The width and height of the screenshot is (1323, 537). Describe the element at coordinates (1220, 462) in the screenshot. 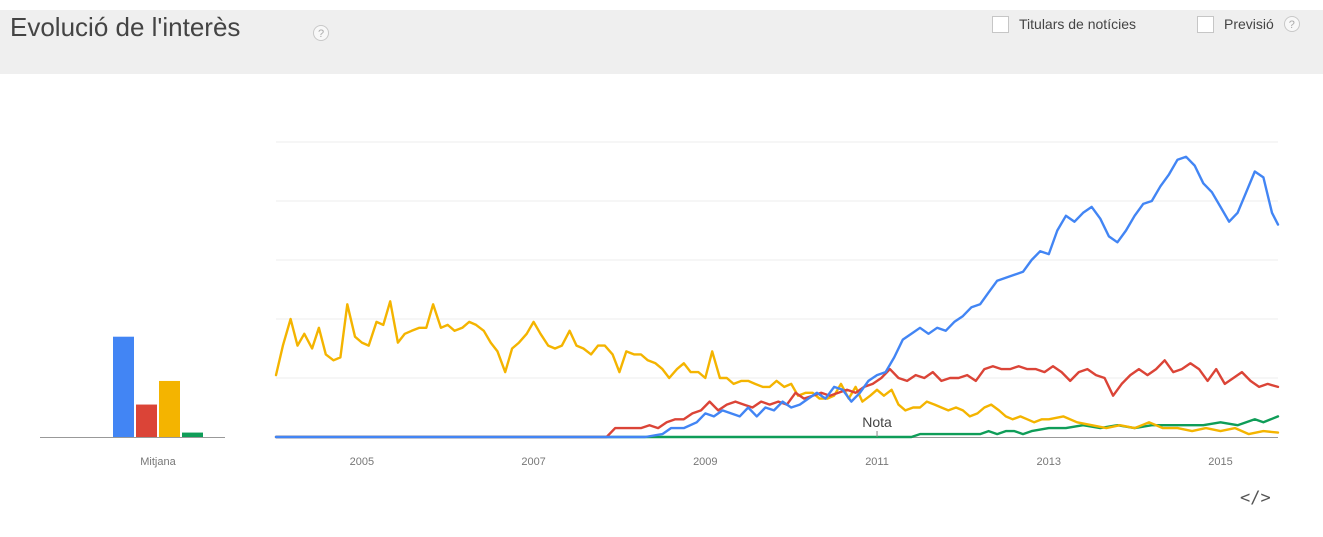

I see `x-tick-label: 2015` at that location.